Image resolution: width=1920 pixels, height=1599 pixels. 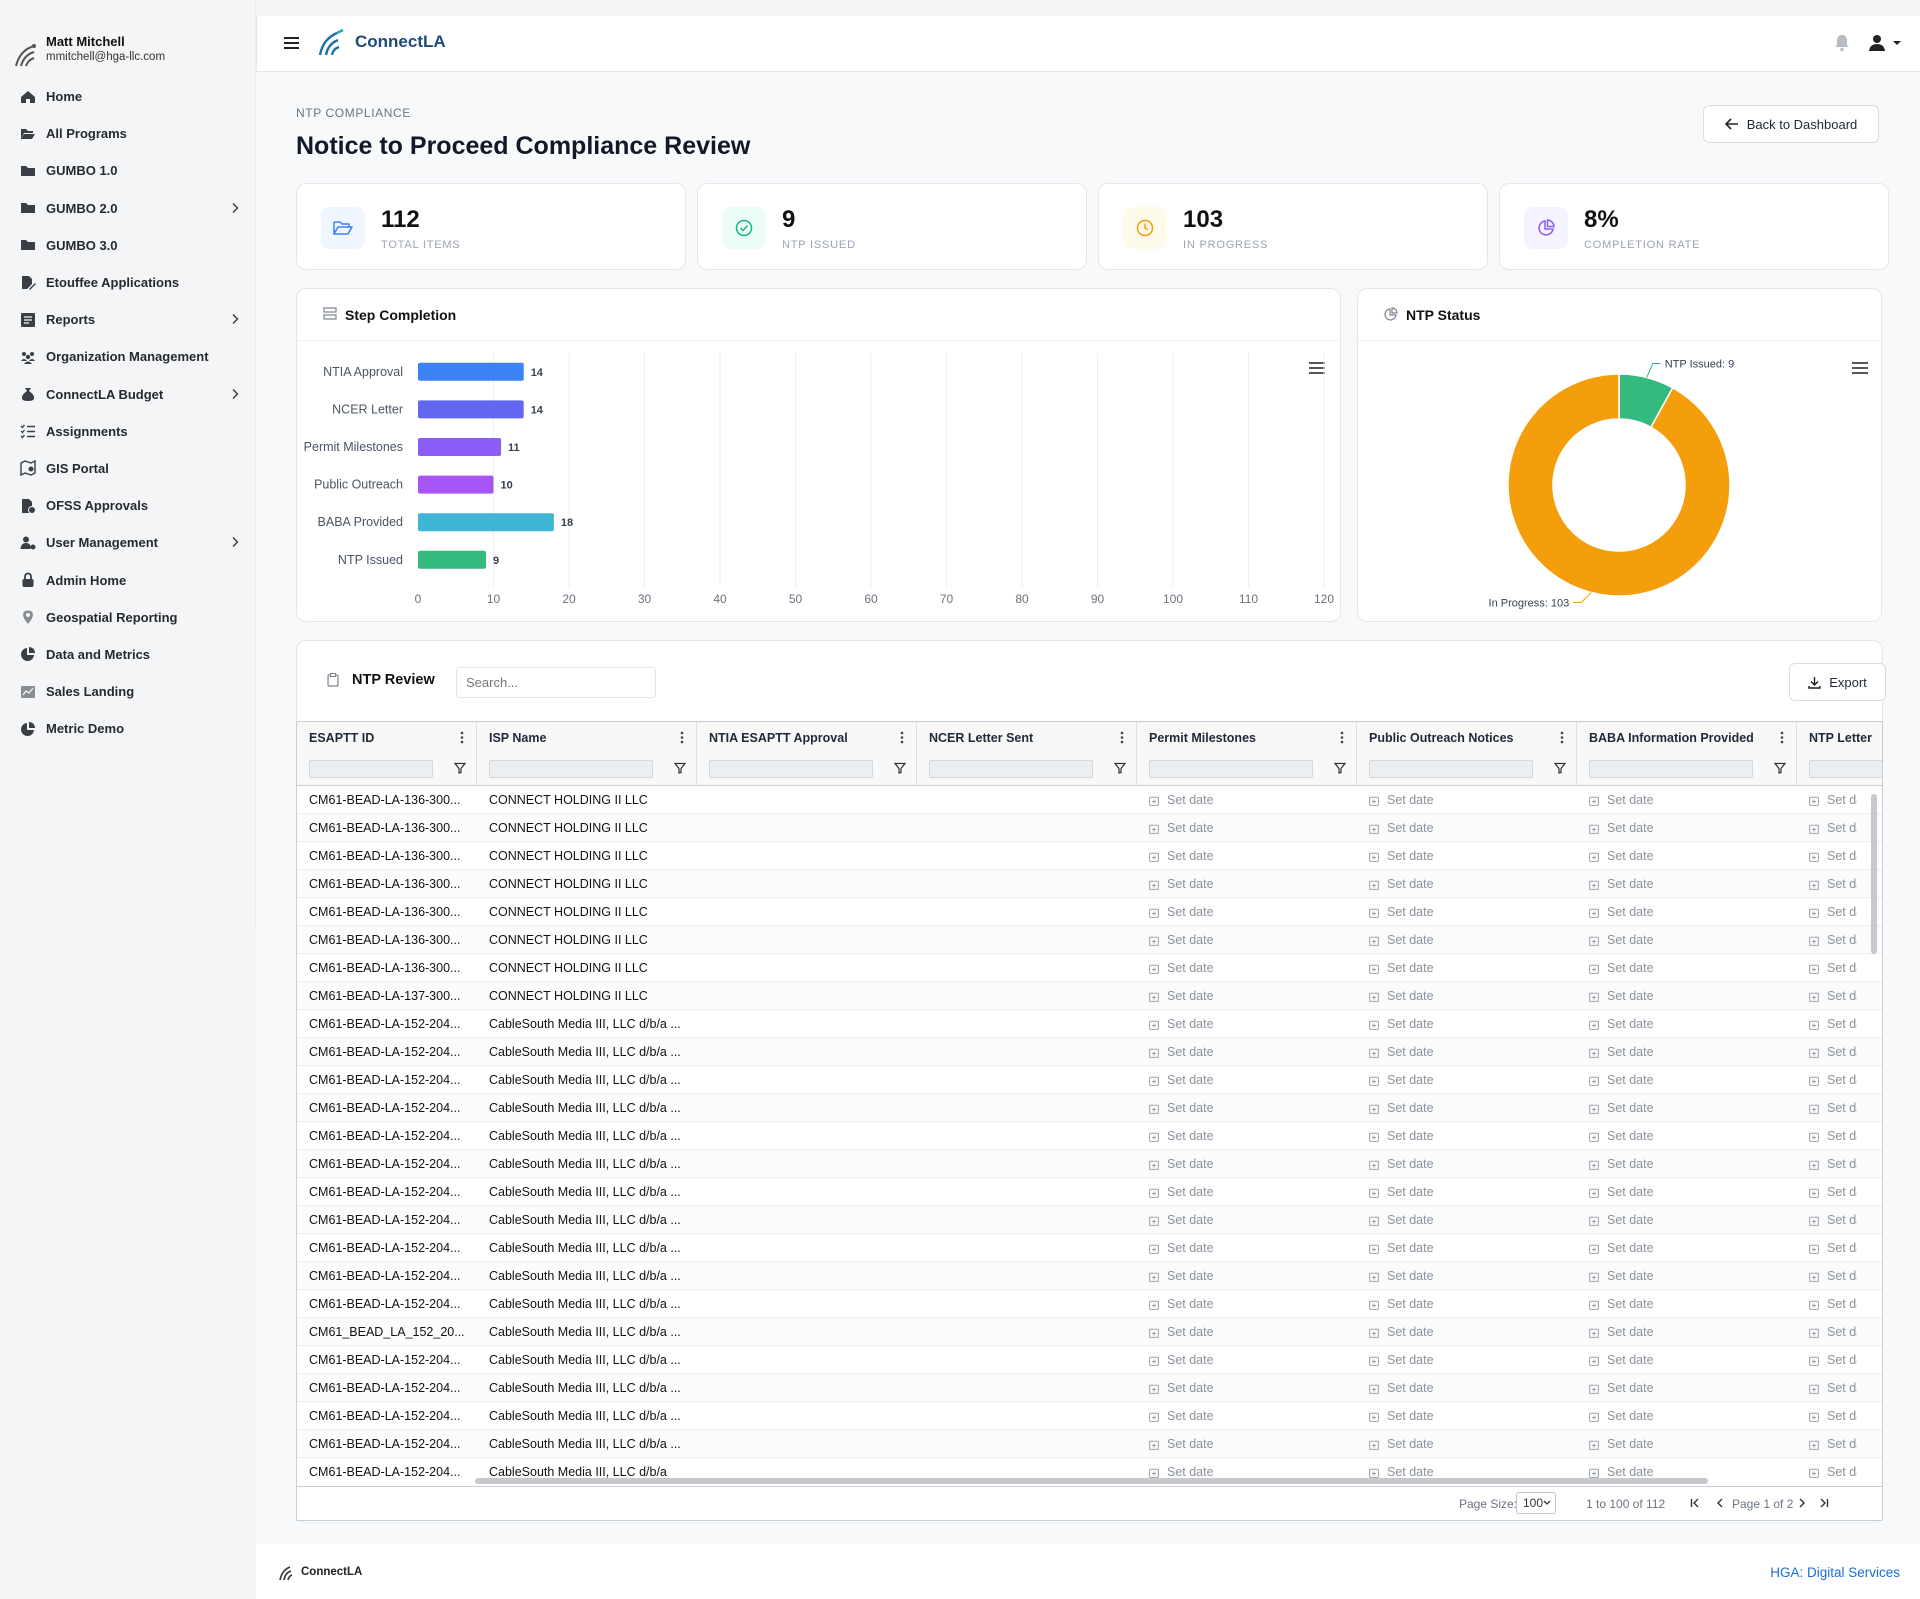 I want to click on hamburger-menu-icon, so click(x=292, y=43).